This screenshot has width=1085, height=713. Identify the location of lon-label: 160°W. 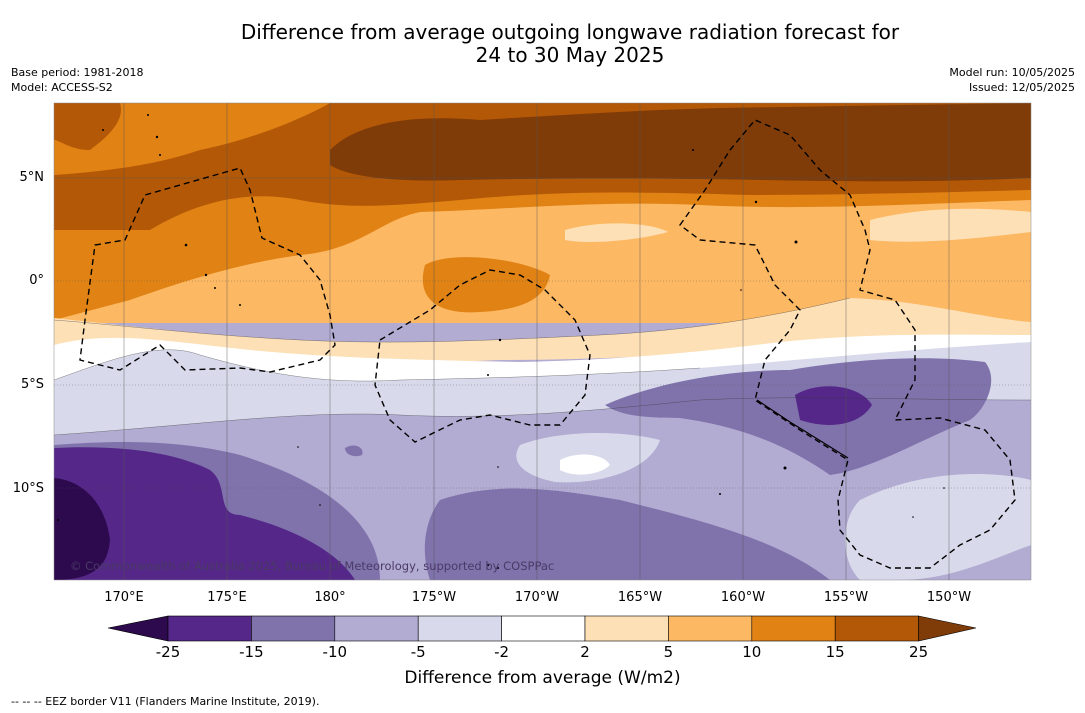
(743, 597).